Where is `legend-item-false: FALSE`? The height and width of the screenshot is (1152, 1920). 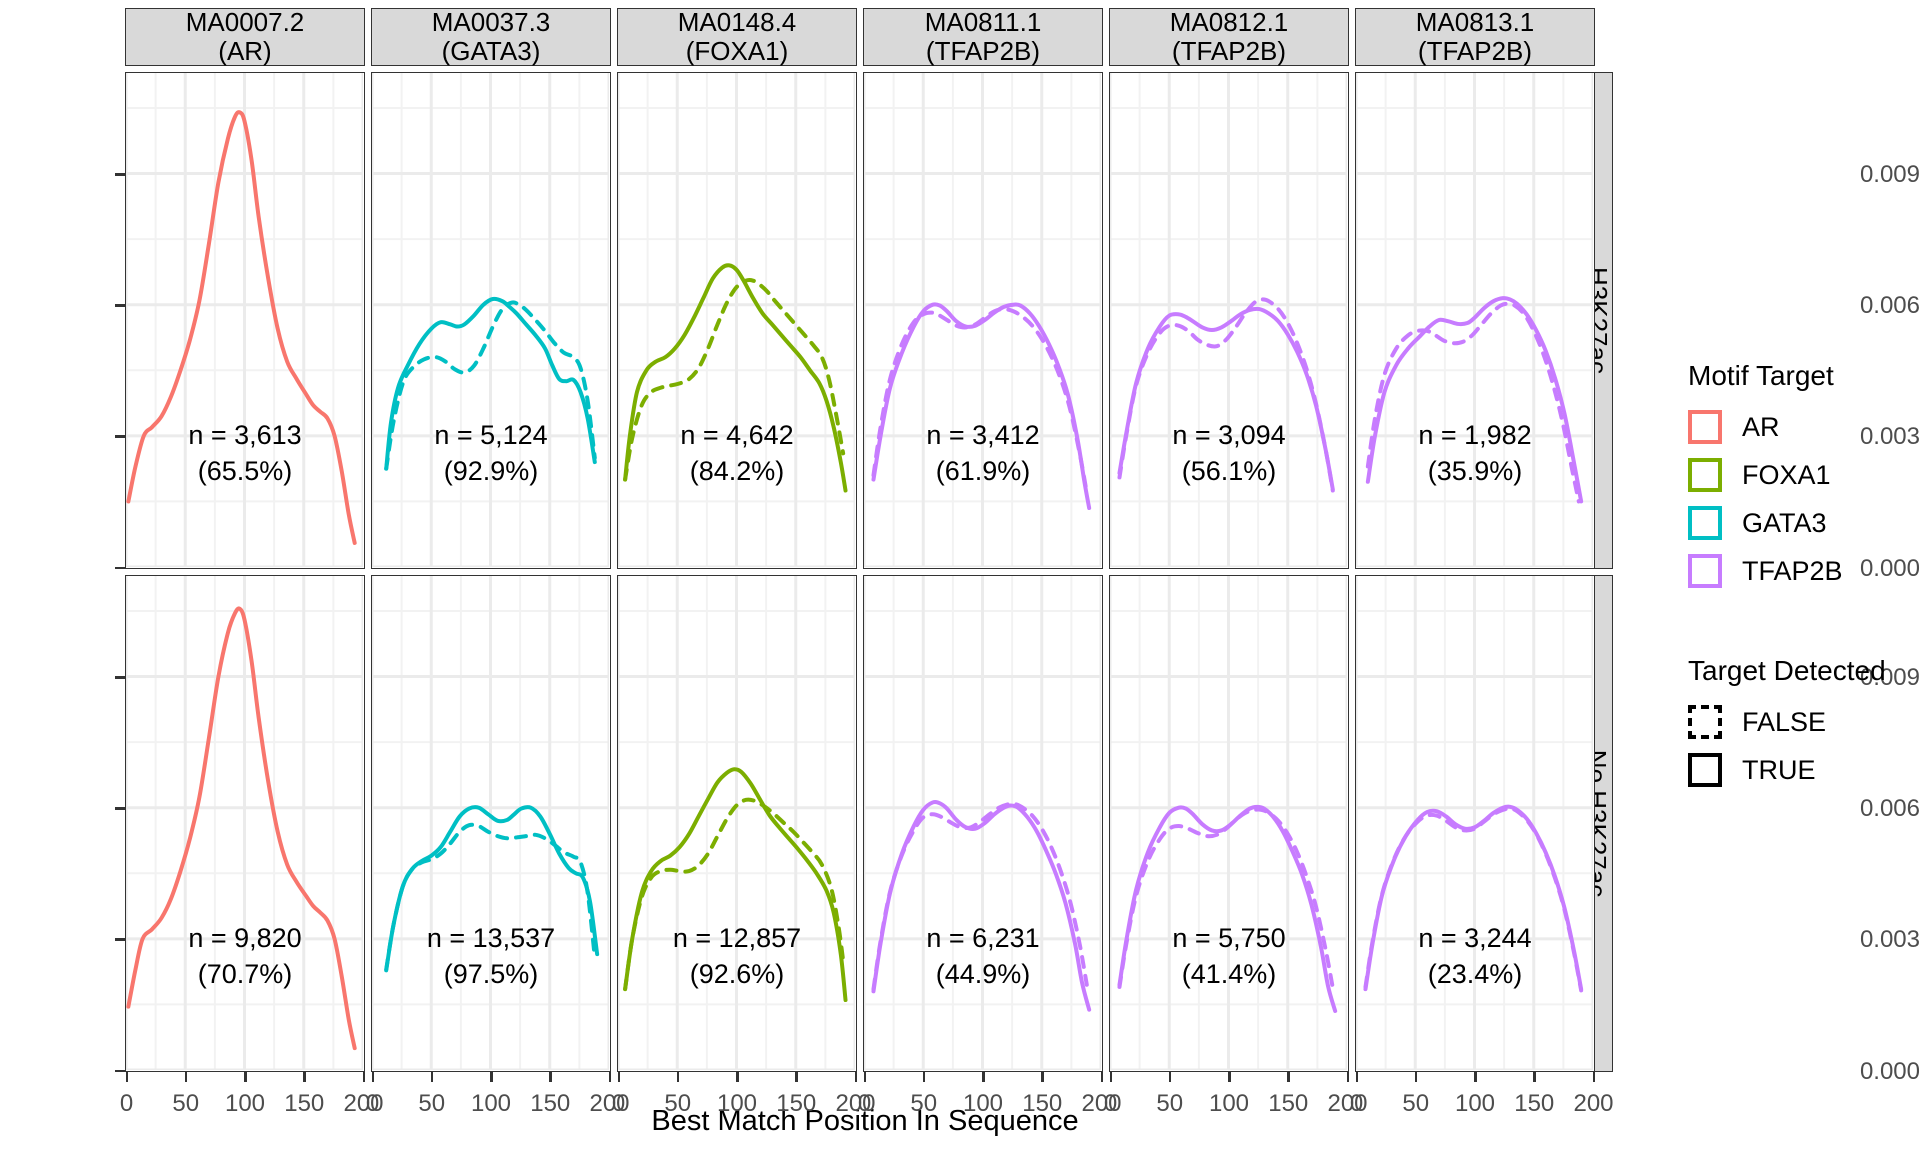
legend-item-false: FALSE is located at coordinates (1787, 722).